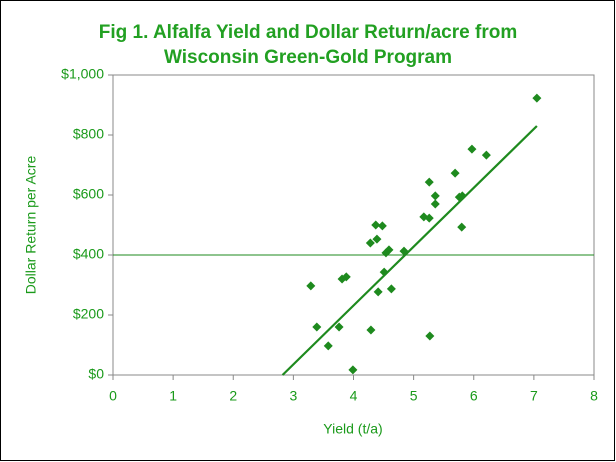 This screenshot has width=616, height=462. What do you see at coordinates (31, 225) in the screenshot?
I see `y-axis-label: Dollar Return per Acre` at bounding box center [31, 225].